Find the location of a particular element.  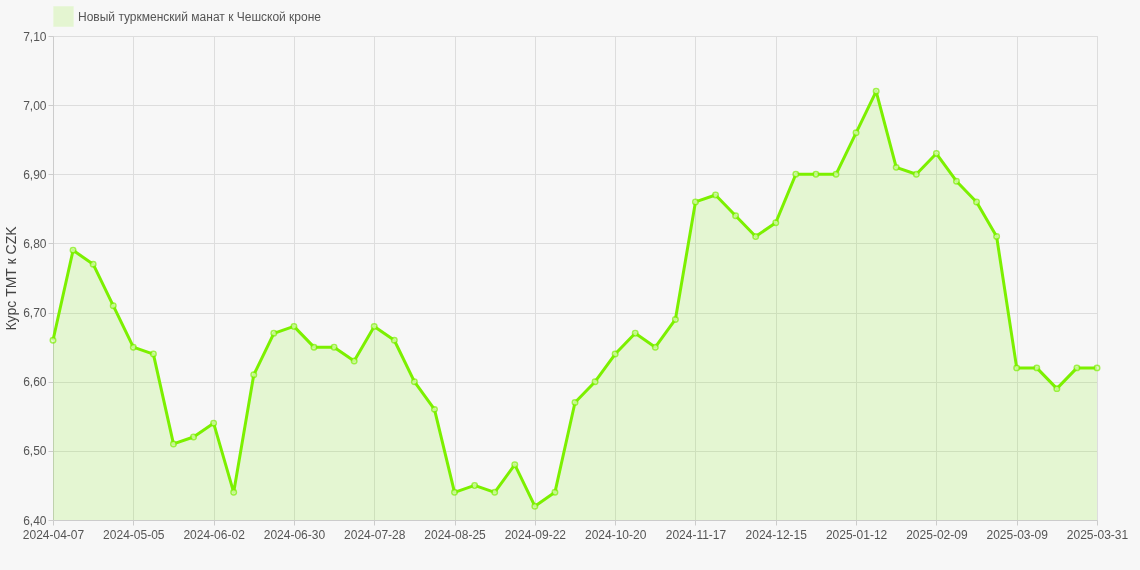

x-tick-label: 2025-02-09 is located at coordinates (937, 534).